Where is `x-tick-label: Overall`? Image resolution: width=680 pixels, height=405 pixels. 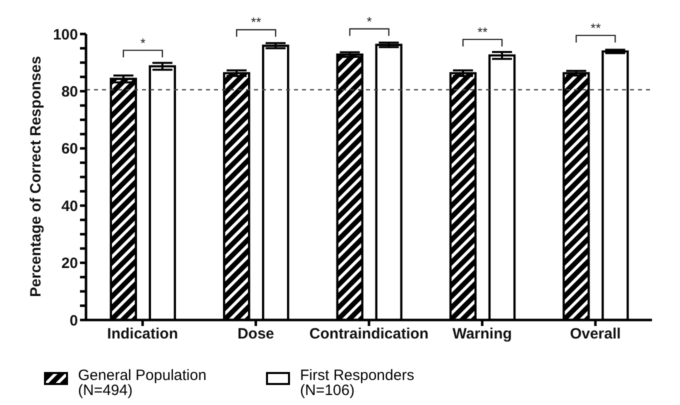
x-tick-label: Overall is located at coordinates (595, 334).